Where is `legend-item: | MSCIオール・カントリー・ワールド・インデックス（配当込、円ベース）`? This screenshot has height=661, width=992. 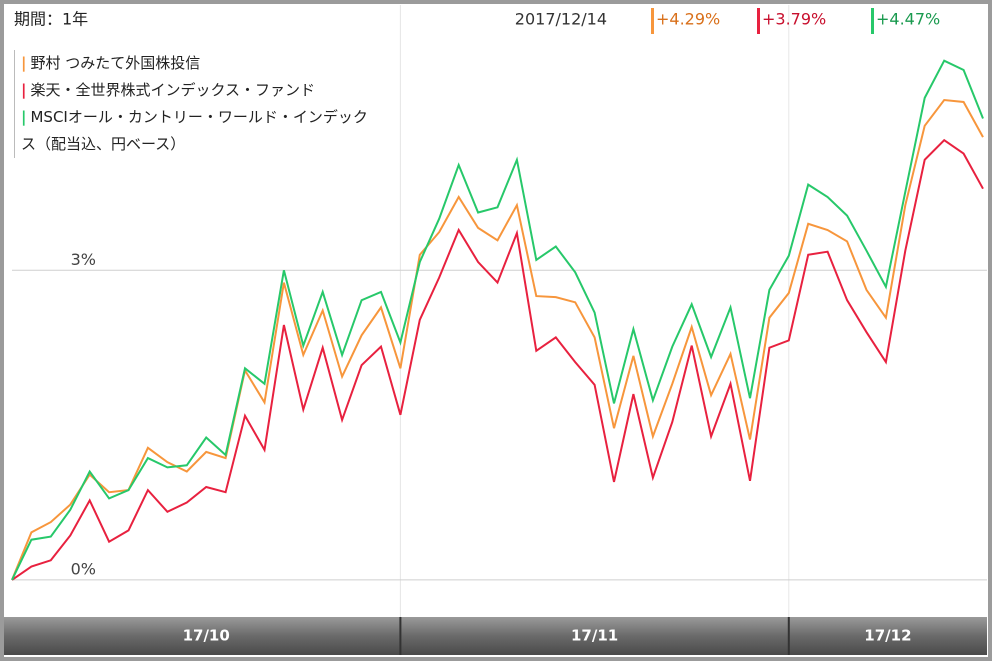 legend-item: | MSCIオール・カントリー・ワールド・インデックス（配当込、円ベース） is located at coordinates (196, 131).